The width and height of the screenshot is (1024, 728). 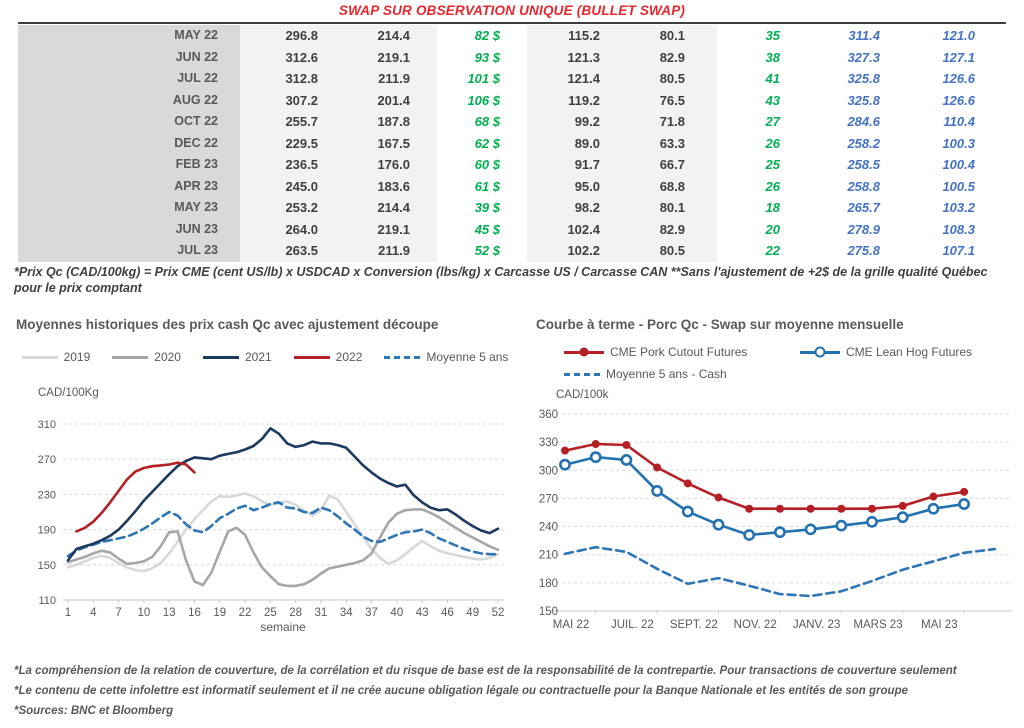 I want to click on cell-b2: 127.1, so click(x=958, y=57).